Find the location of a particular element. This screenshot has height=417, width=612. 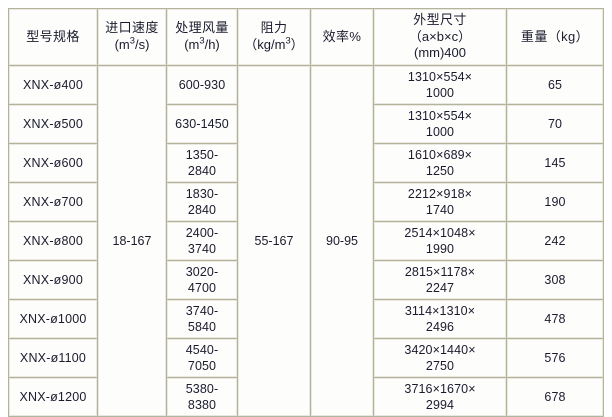

column-header-resistance: 阻力 （kg/m3） is located at coordinates (274, 37).